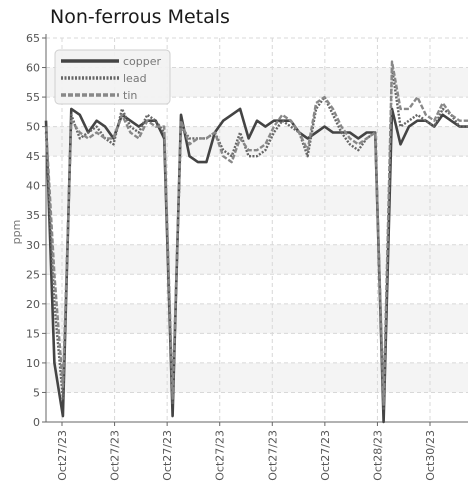  I want to click on y-tick-label: 35, so click(33, 215).